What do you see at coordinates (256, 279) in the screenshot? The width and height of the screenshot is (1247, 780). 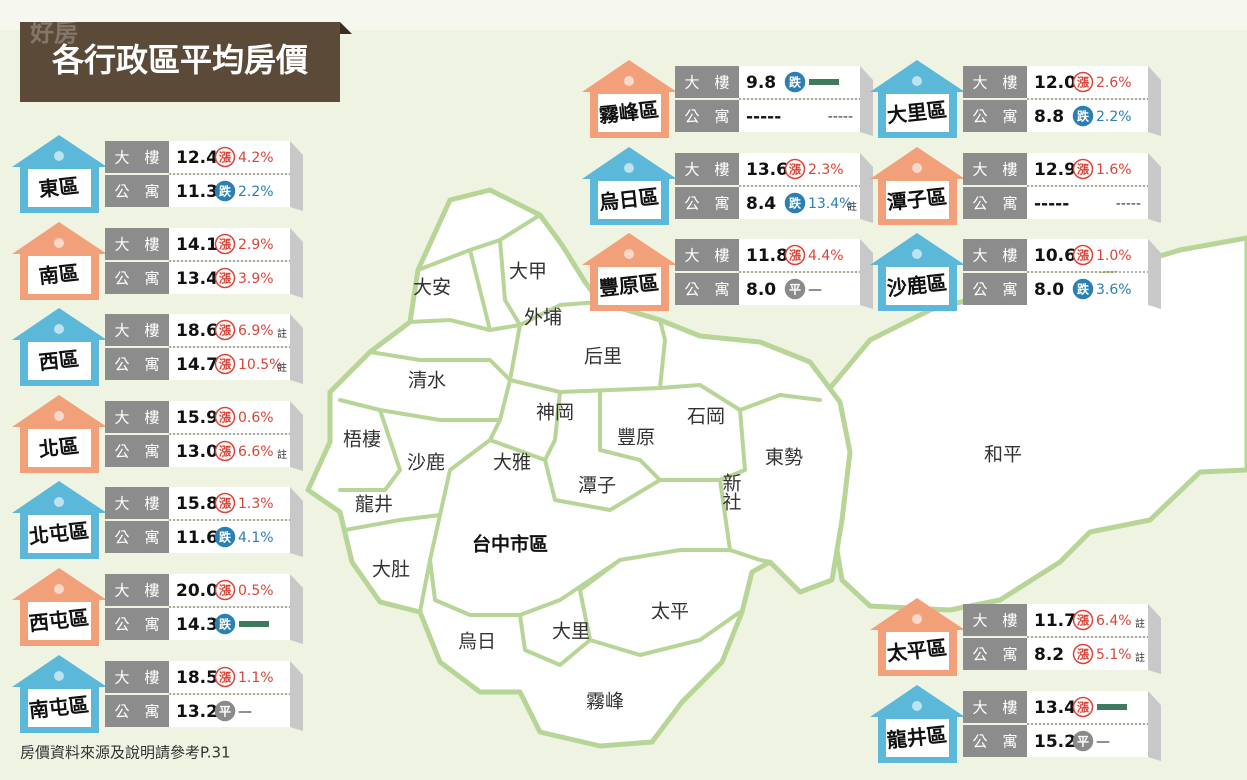 I see `change: 3.9%` at bounding box center [256, 279].